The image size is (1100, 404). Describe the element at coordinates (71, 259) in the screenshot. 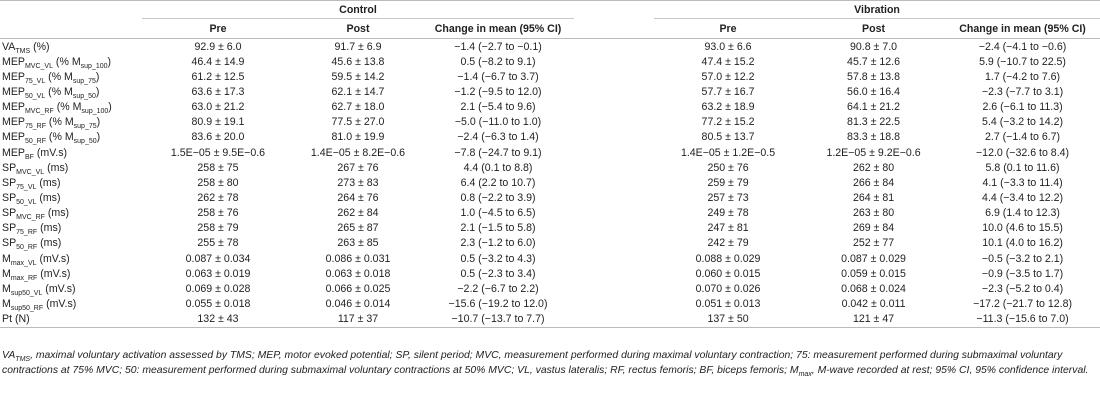

I see `row-label: Mmax_VL (mV.s)` at that location.